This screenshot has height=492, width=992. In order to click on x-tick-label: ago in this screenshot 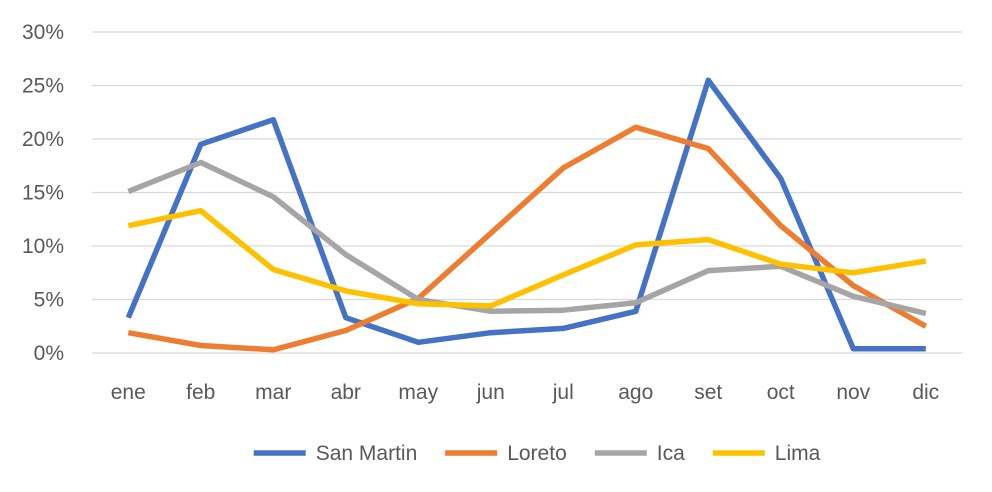, I will do `click(635, 392)`.